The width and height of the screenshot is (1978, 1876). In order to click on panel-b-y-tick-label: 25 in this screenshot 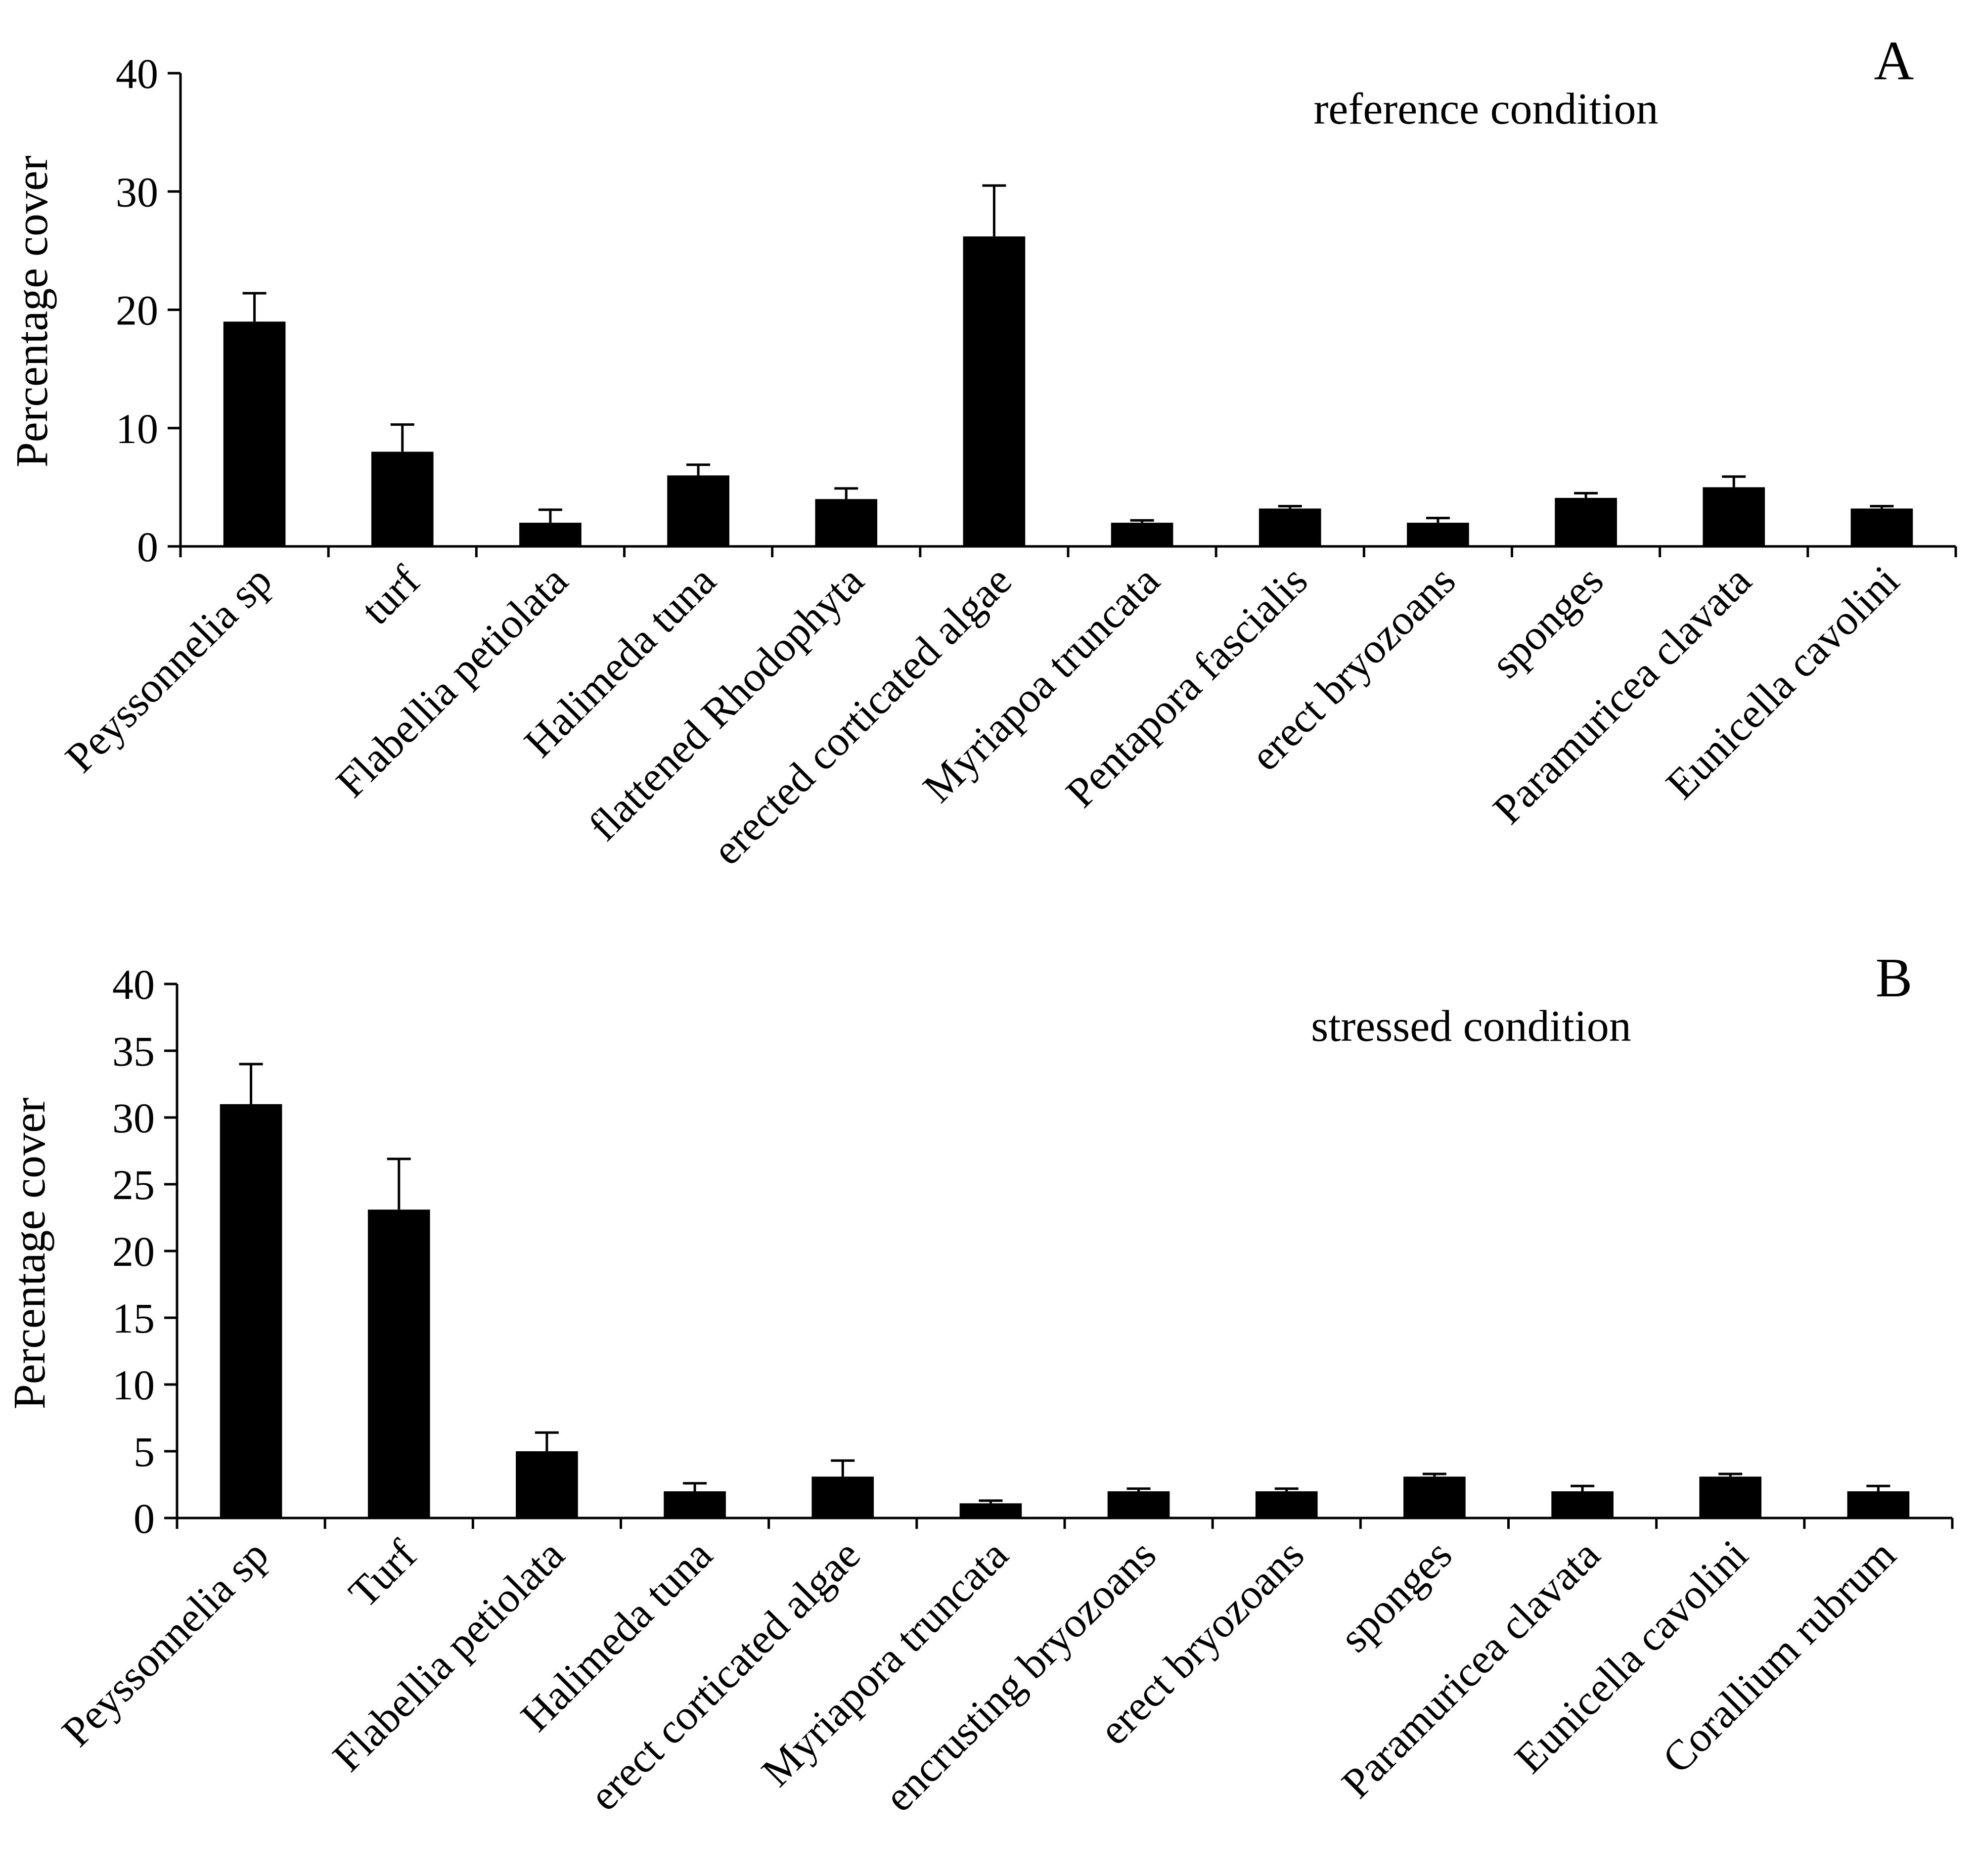, I will do `click(133, 1184)`.